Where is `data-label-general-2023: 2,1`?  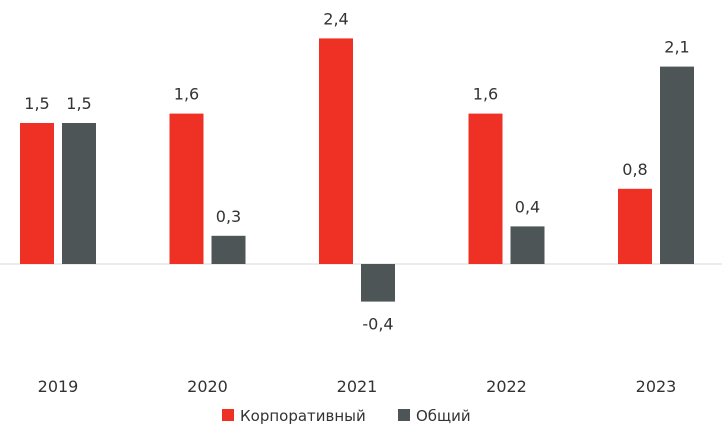 data-label-general-2023: 2,1 is located at coordinates (676, 47).